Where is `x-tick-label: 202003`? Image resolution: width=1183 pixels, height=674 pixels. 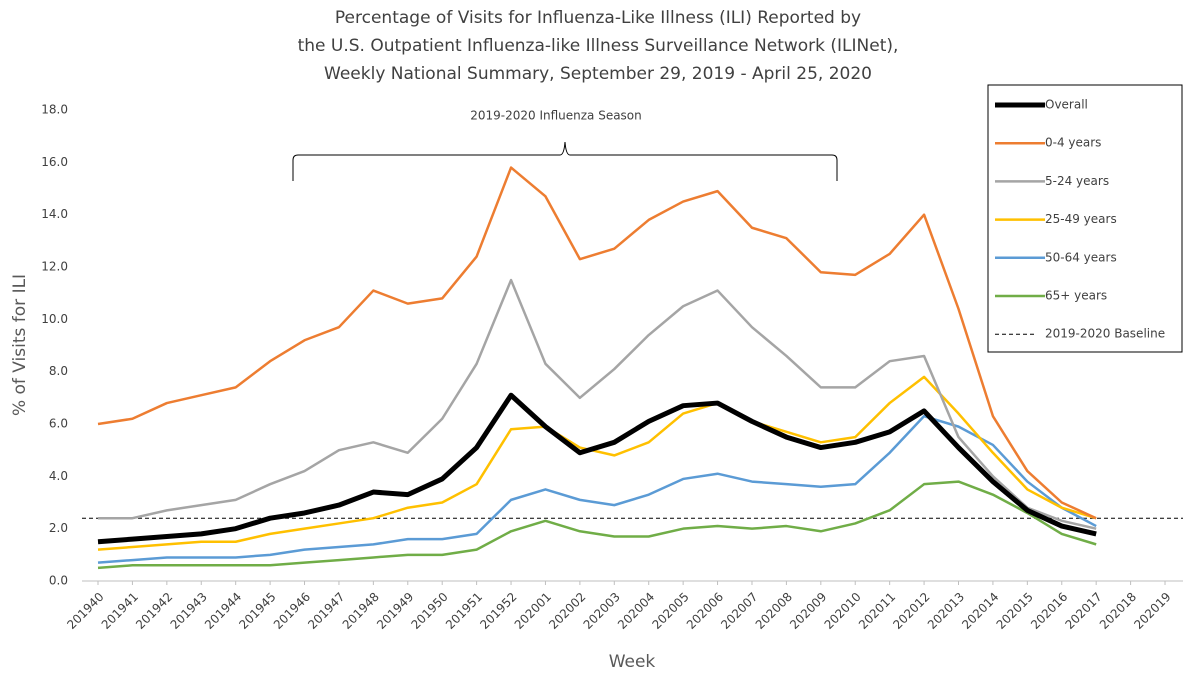
x-tick-label: 202003 is located at coordinates (602, 611).